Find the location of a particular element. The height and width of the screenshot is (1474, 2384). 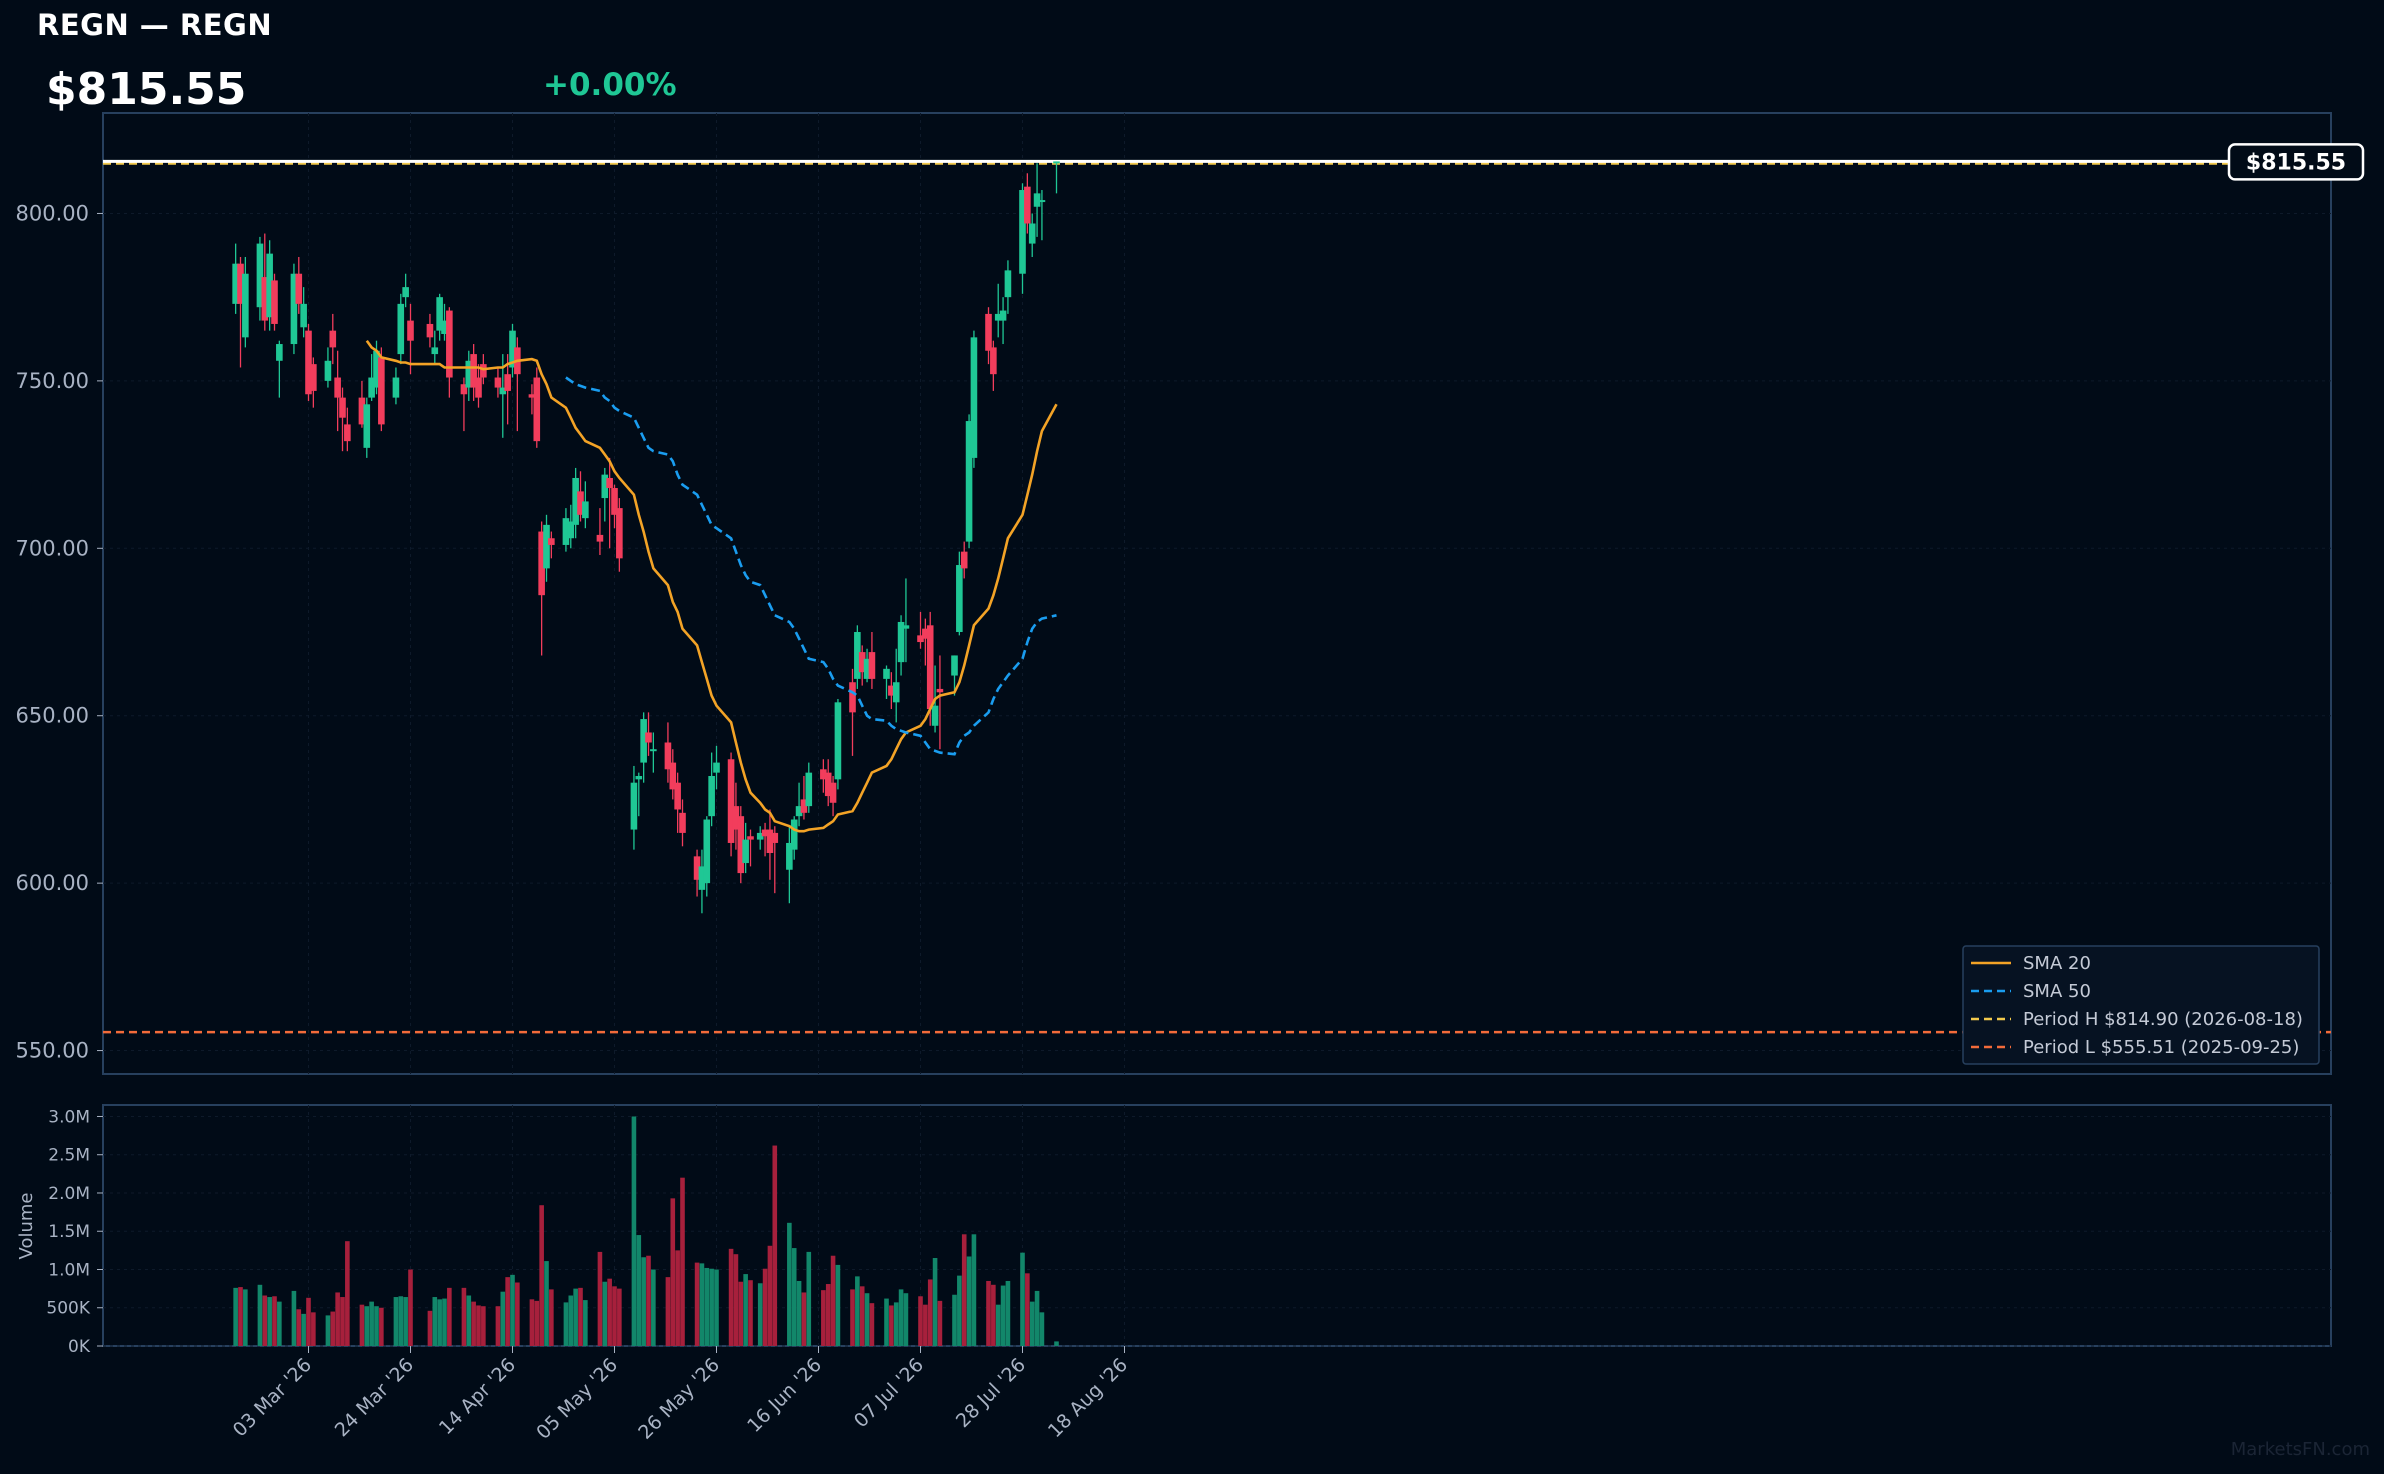

x-tick-label: 28 Jul '26 is located at coordinates (991, 1393).